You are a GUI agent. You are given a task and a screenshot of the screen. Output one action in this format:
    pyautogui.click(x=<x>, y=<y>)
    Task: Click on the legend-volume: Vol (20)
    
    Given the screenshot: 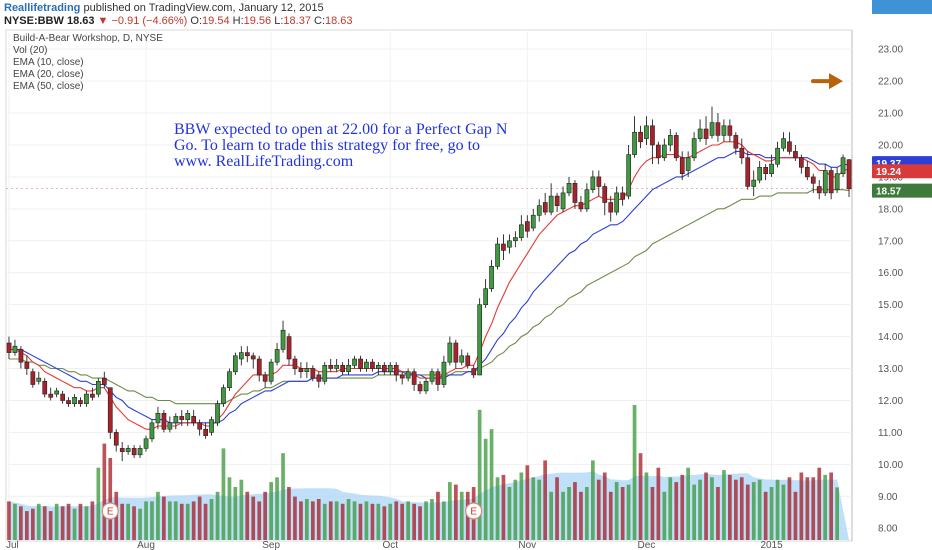 What is the action you would take?
    pyautogui.click(x=30, y=50)
    